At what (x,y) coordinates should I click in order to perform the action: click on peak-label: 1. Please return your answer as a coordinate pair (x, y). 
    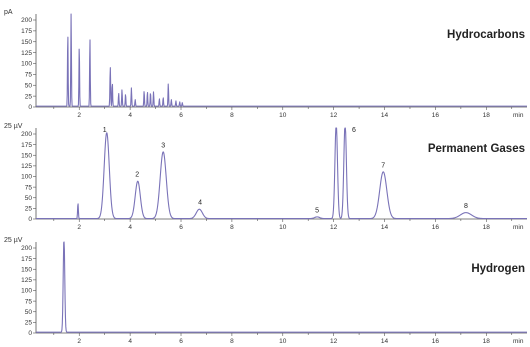
    Looking at the image, I should click on (105, 130).